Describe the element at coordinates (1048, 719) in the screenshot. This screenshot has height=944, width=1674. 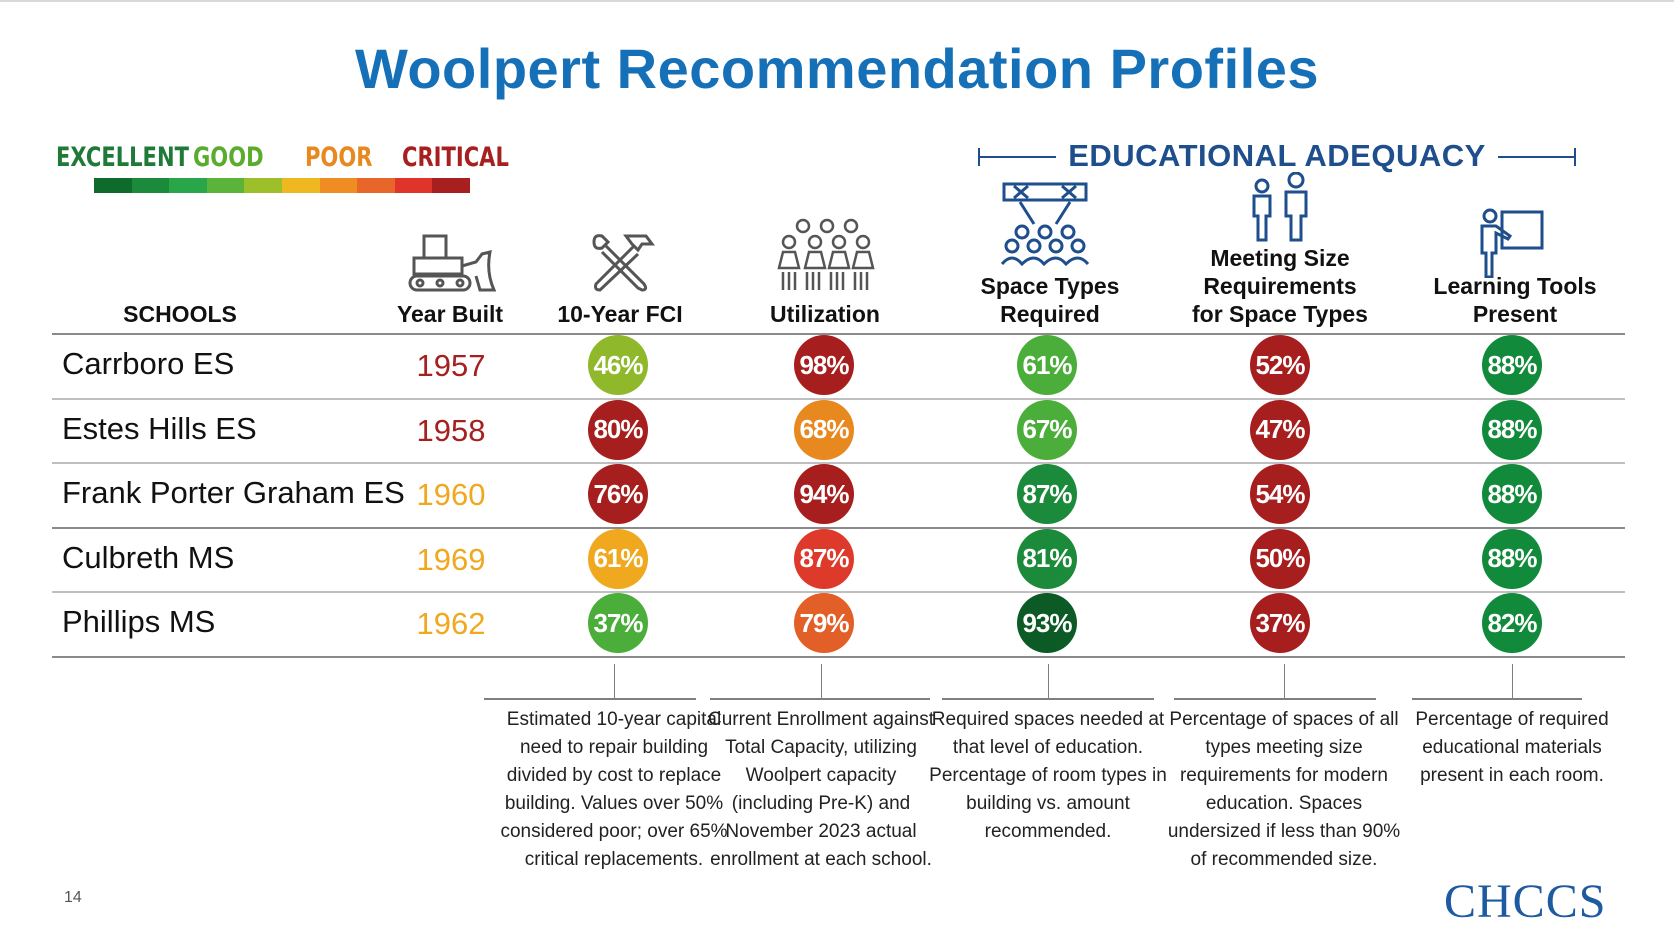
I see `note-line: Required spaces needed at` at that location.